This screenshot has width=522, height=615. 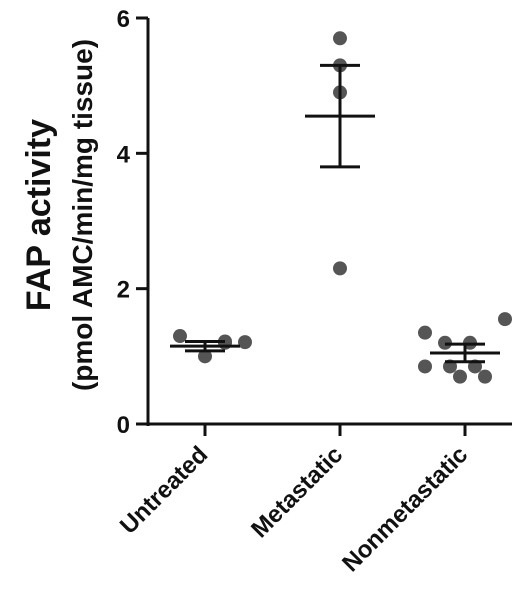 I want to click on x-category-label: Untreated, so click(x=164, y=490).